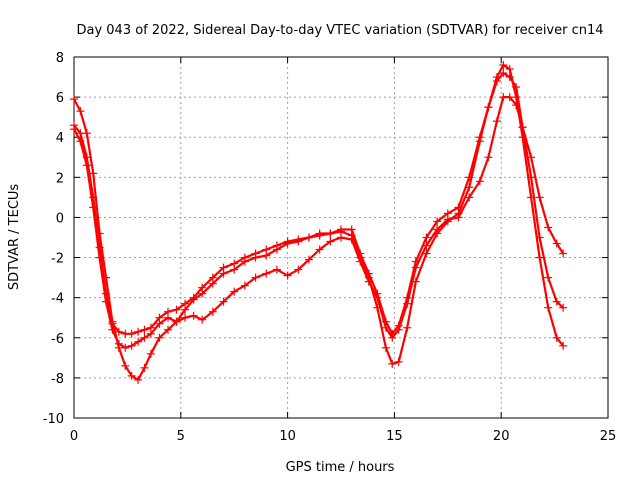 This screenshot has width=640, height=480. Describe the element at coordinates (60, 58) in the screenshot. I see `y-tick-label: 8` at that location.